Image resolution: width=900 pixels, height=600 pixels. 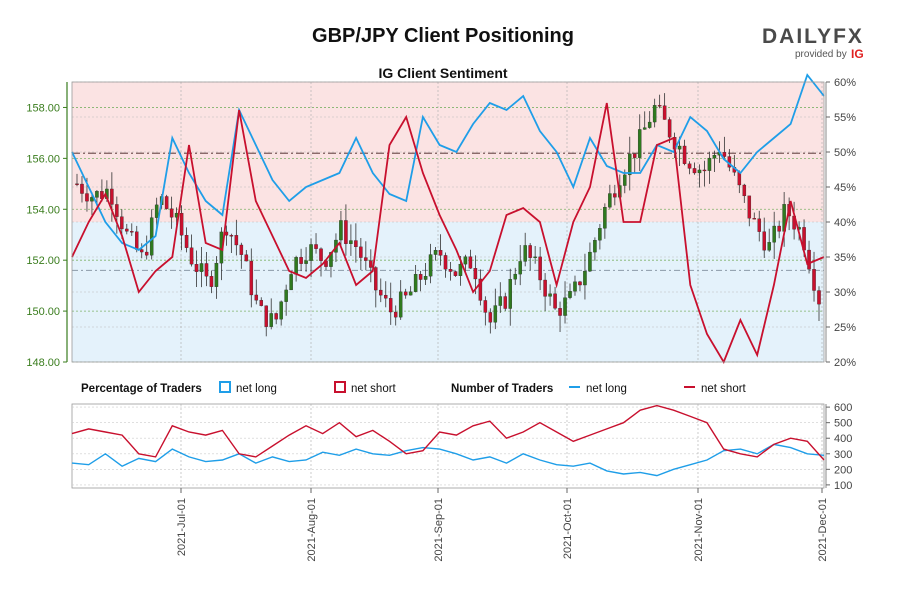 I want to click on x-tick-label: 2021-Sep-01, so click(x=439, y=530).